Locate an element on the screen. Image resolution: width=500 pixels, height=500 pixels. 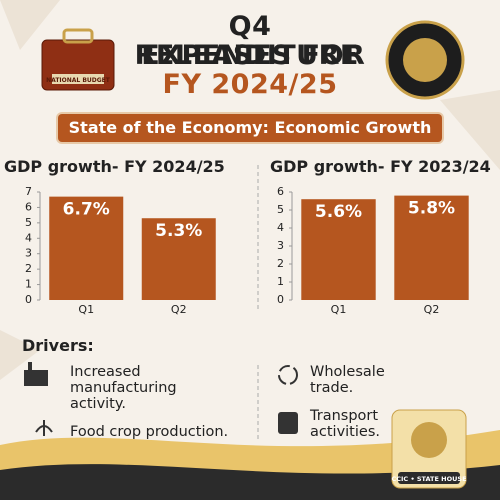
title-line: RELEASES FOR is located at coordinates (250, 55).